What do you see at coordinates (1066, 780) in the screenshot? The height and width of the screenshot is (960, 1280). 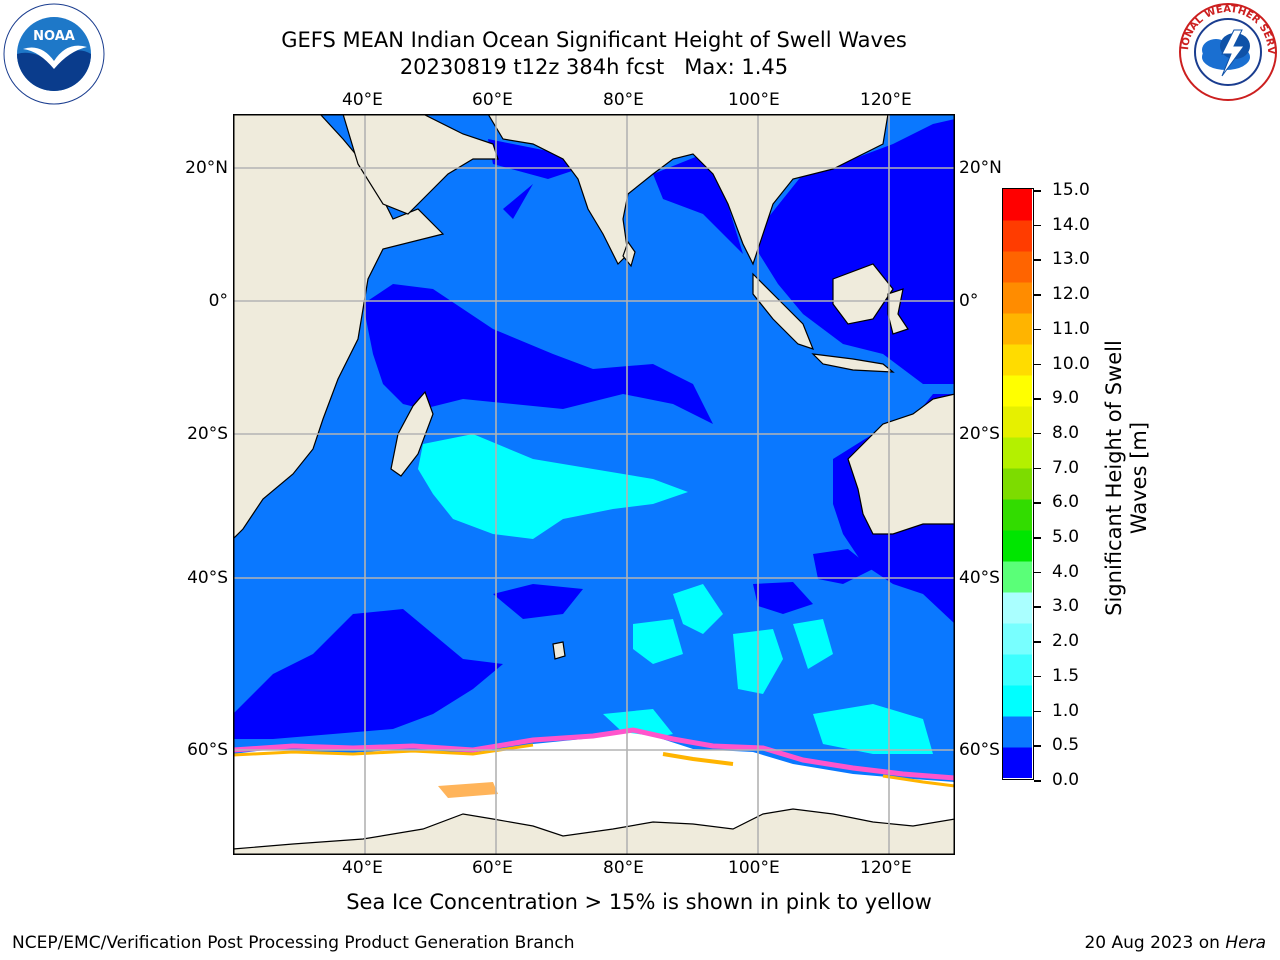 I see `colorbar-tick-label: 0.0` at bounding box center [1066, 780].